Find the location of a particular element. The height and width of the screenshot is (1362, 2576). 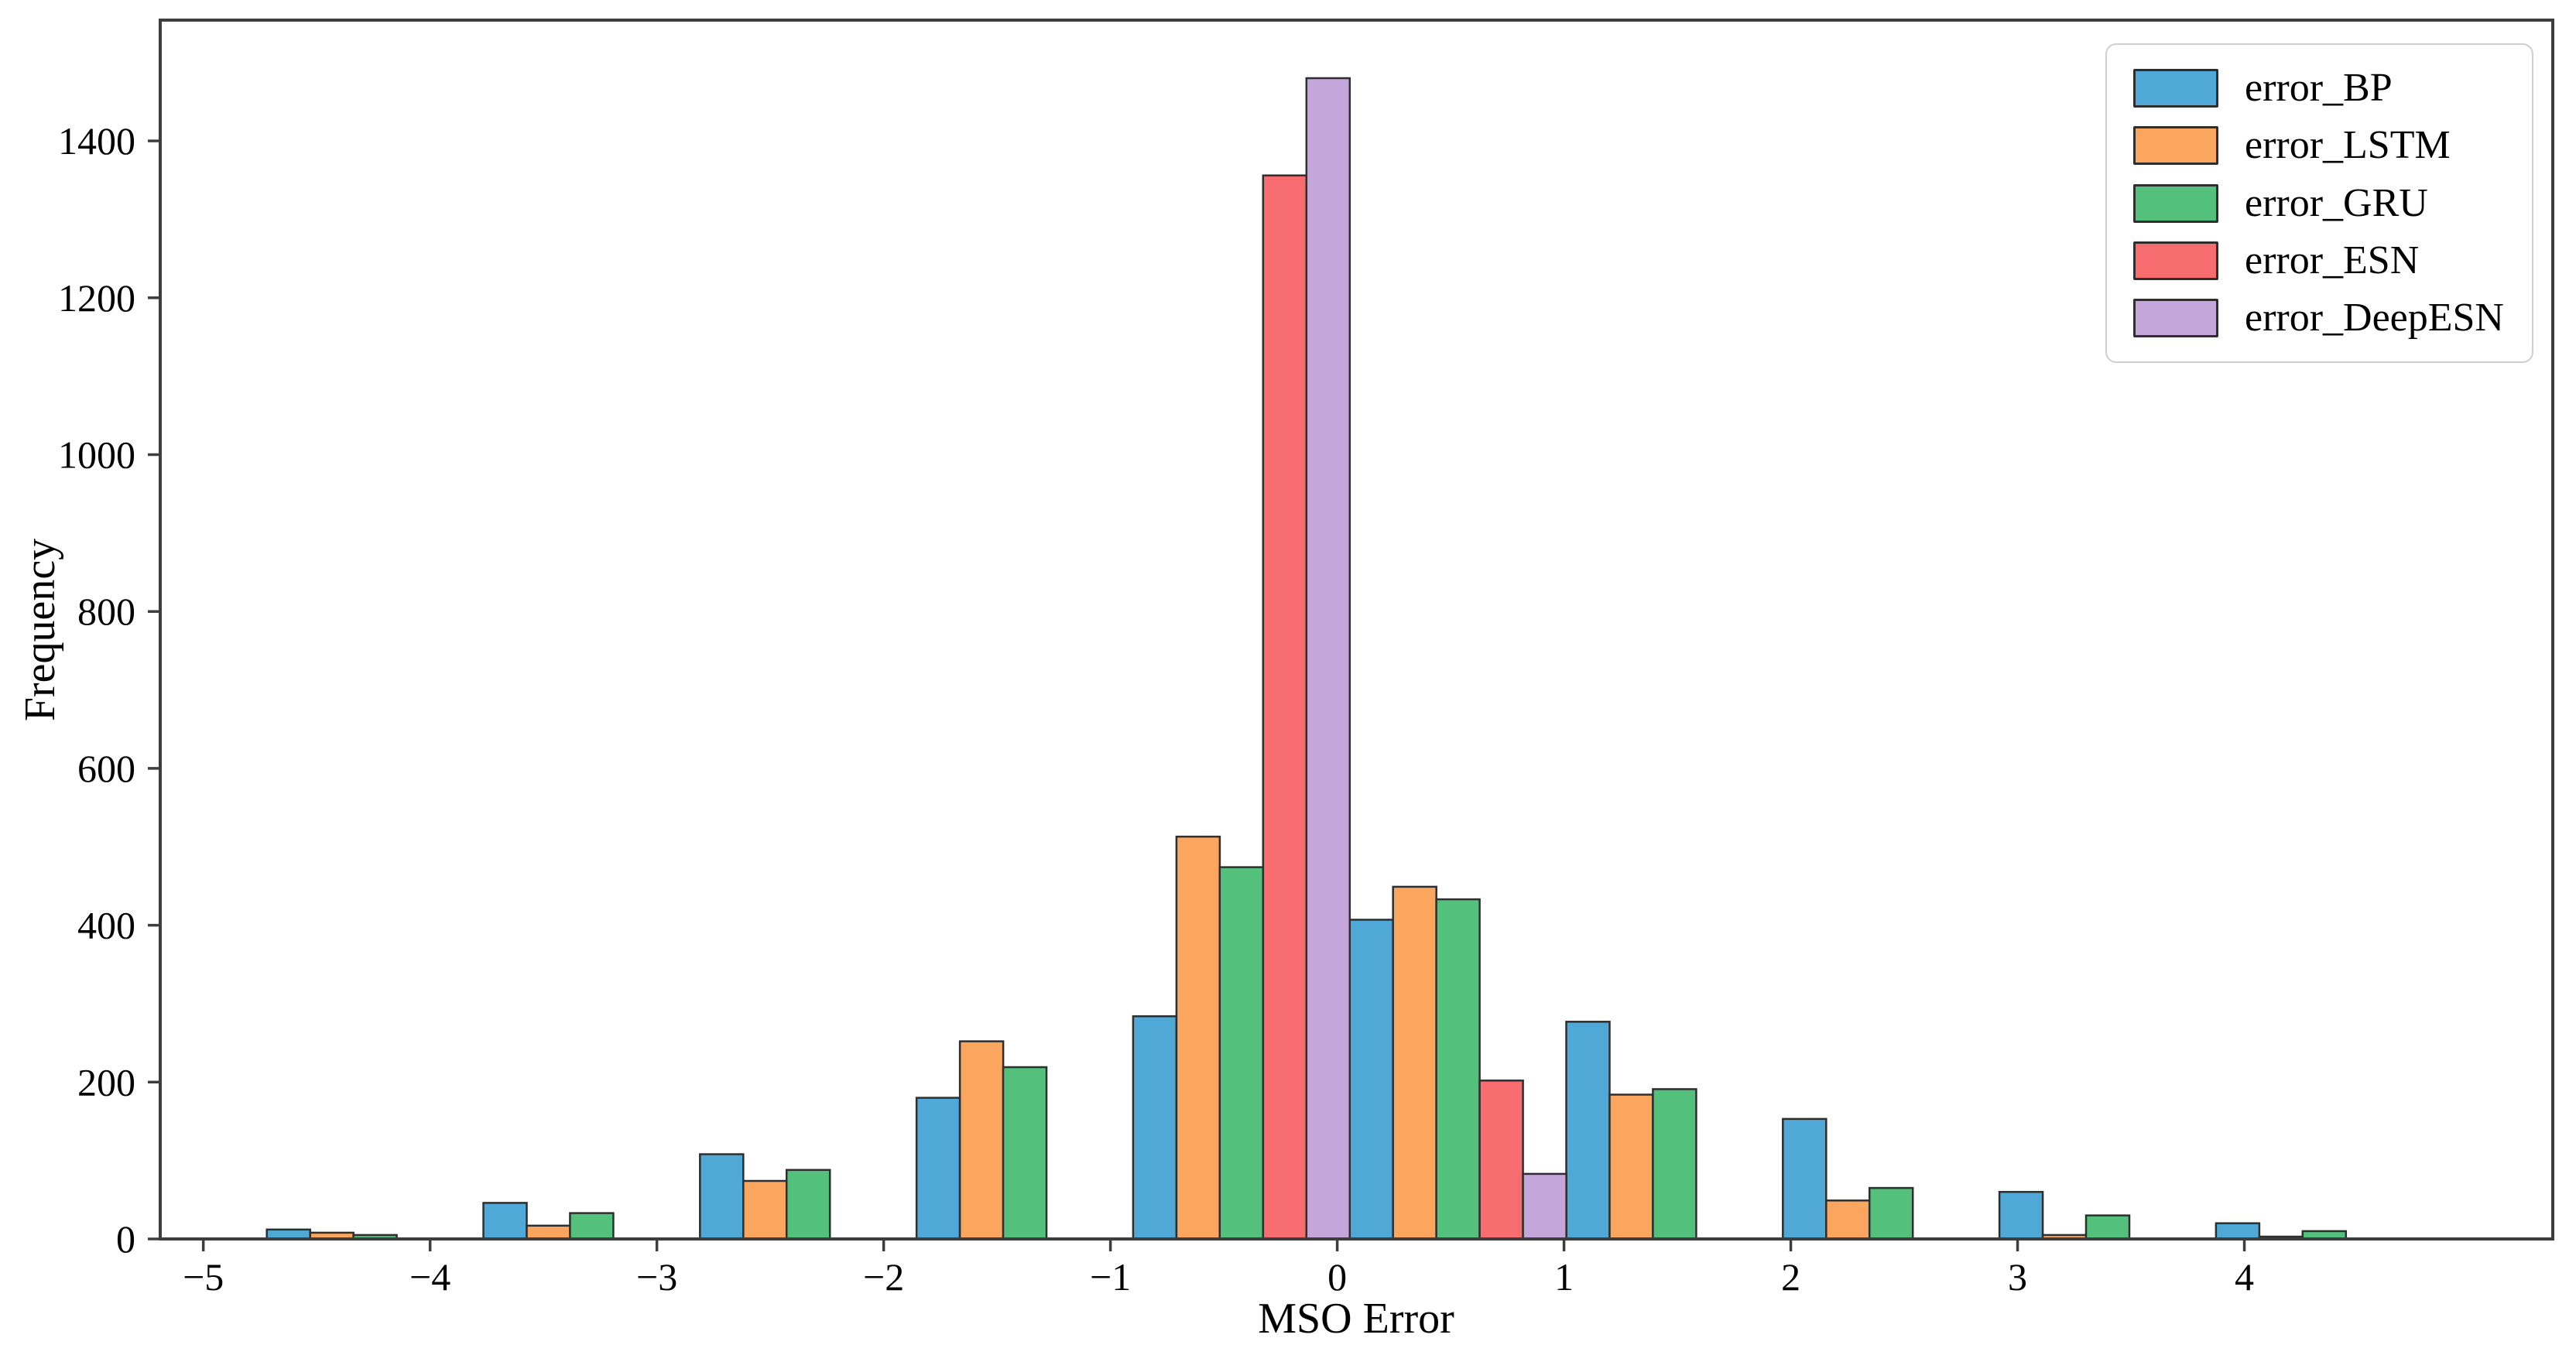

x-tick-label: −2 is located at coordinates (883, 1277).